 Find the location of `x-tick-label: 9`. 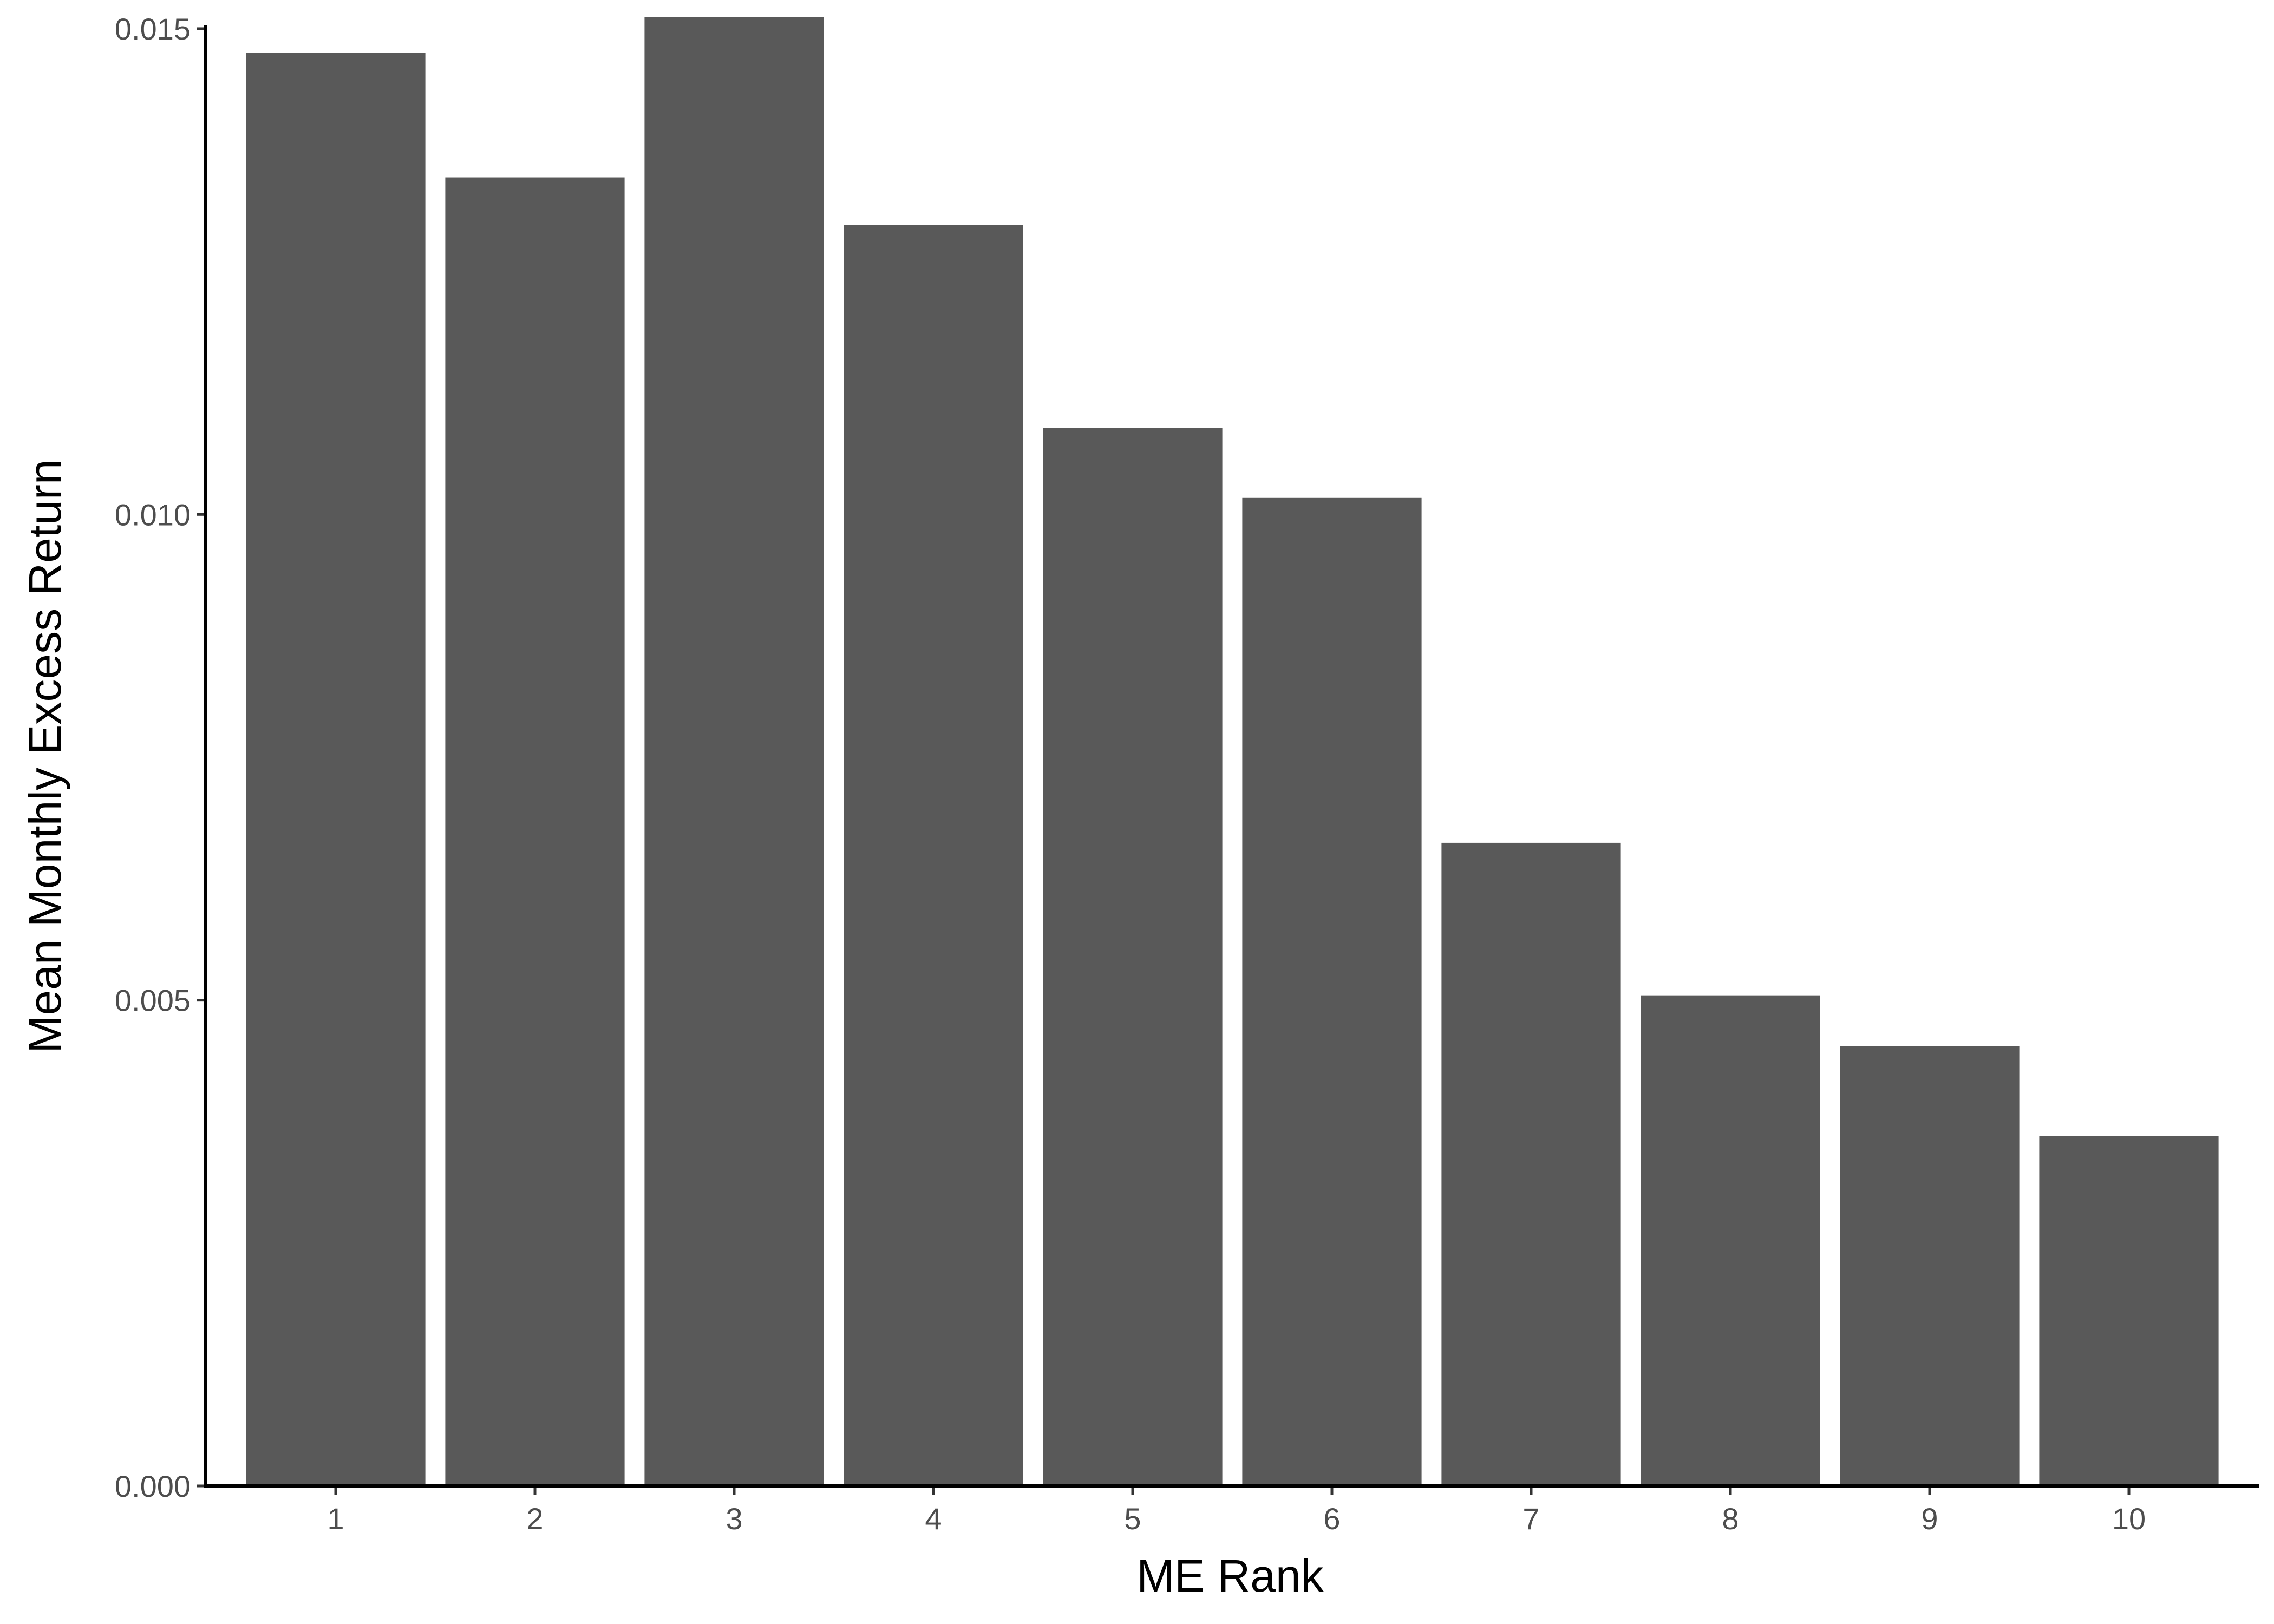

x-tick-label: 9 is located at coordinates (1930, 1519).